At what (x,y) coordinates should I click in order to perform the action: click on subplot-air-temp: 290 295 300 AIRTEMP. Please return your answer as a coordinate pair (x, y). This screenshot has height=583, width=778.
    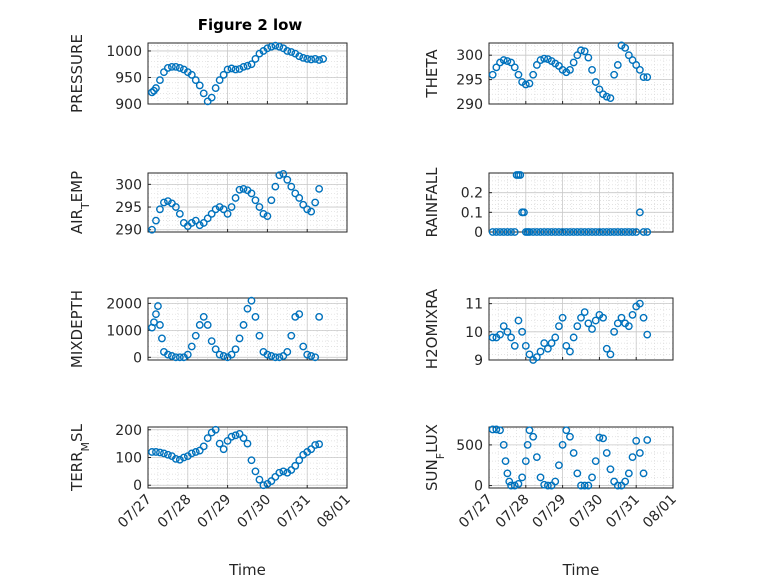
    Looking at the image, I should click on (208, 204).